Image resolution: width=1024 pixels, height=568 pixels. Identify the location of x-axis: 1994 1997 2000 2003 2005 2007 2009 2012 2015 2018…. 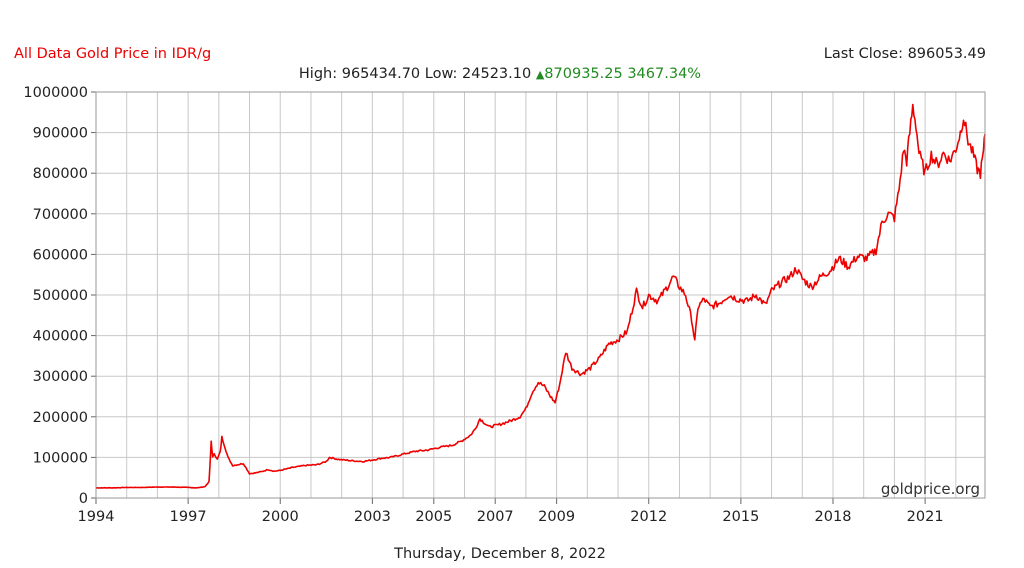
(511, 511).